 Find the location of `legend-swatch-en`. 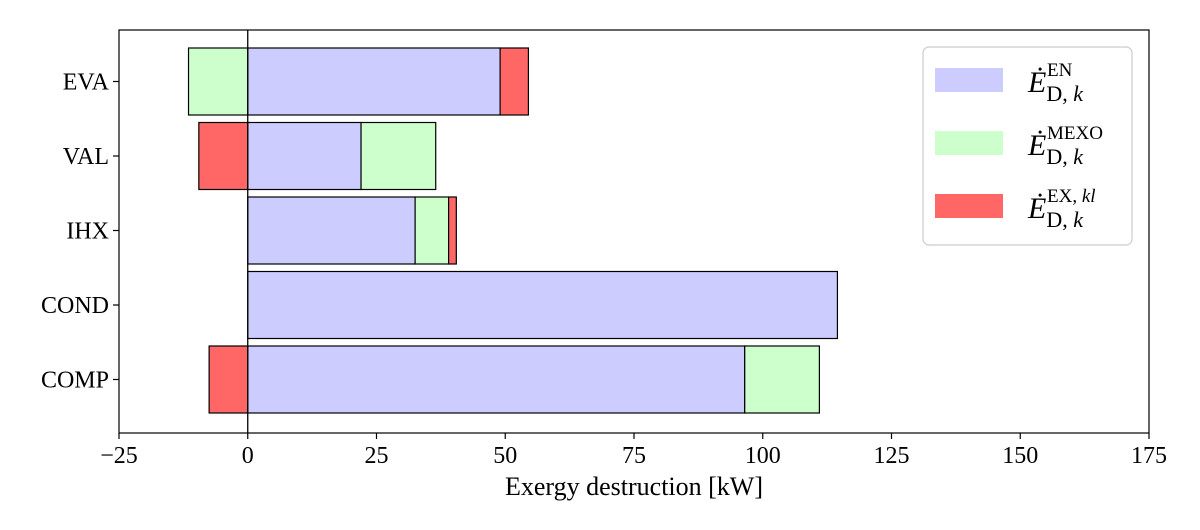

legend-swatch-en is located at coordinates (969, 80).